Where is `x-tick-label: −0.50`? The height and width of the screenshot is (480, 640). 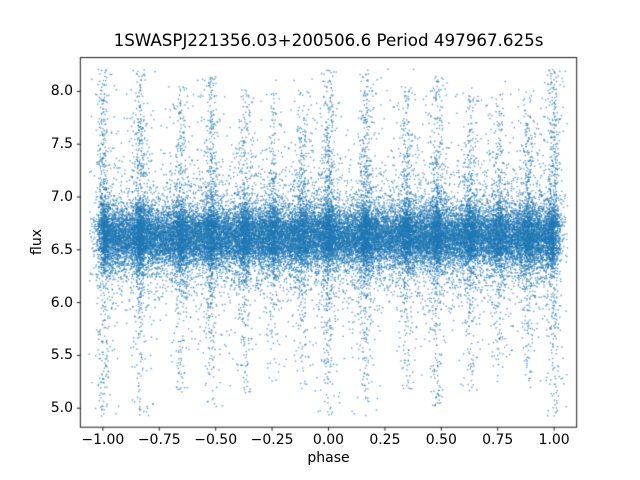 x-tick-label: −0.50 is located at coordinates (216, 439).